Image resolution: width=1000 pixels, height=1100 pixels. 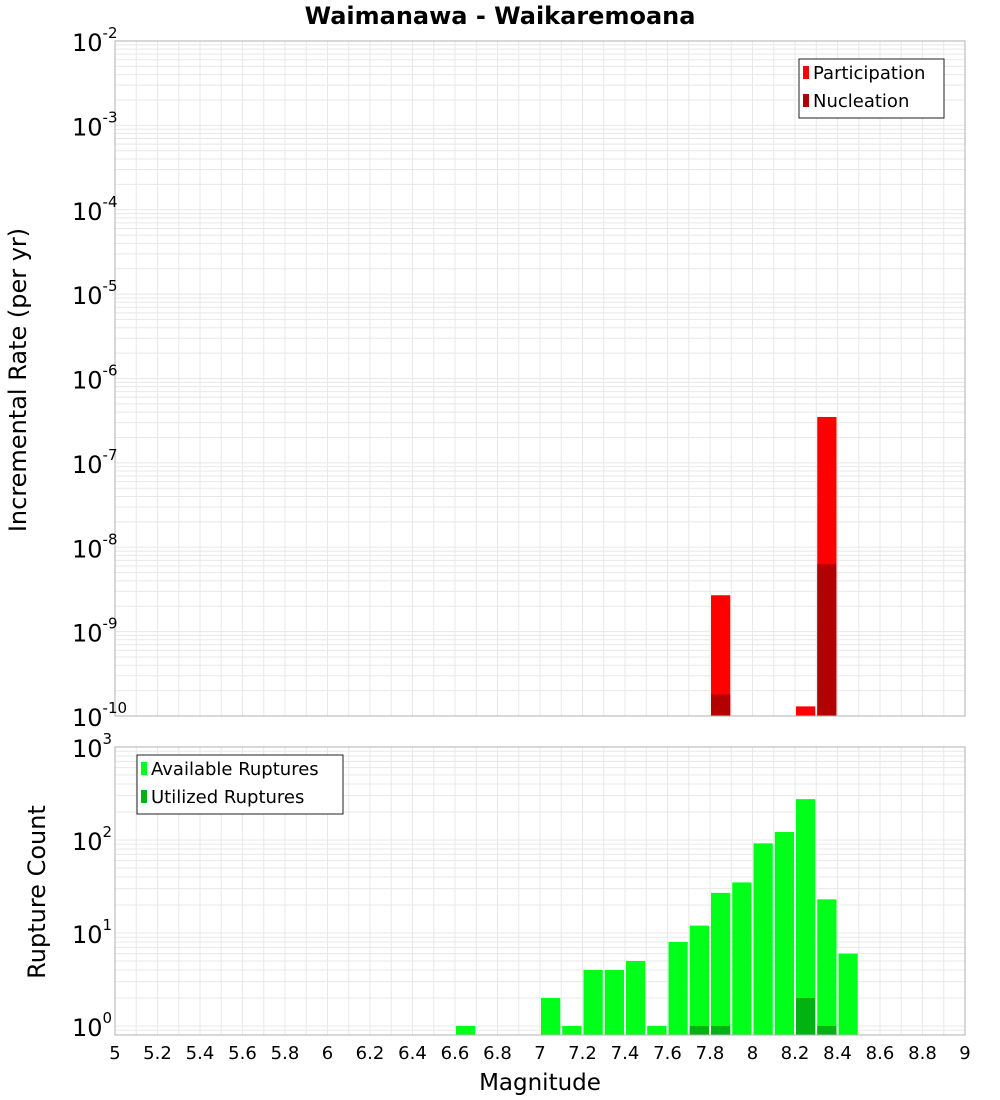 What do you see at coordinates (837, 1053) in the screenshot?
I see `x-tick-label: 8.4` at bounding box center [837, 1053].